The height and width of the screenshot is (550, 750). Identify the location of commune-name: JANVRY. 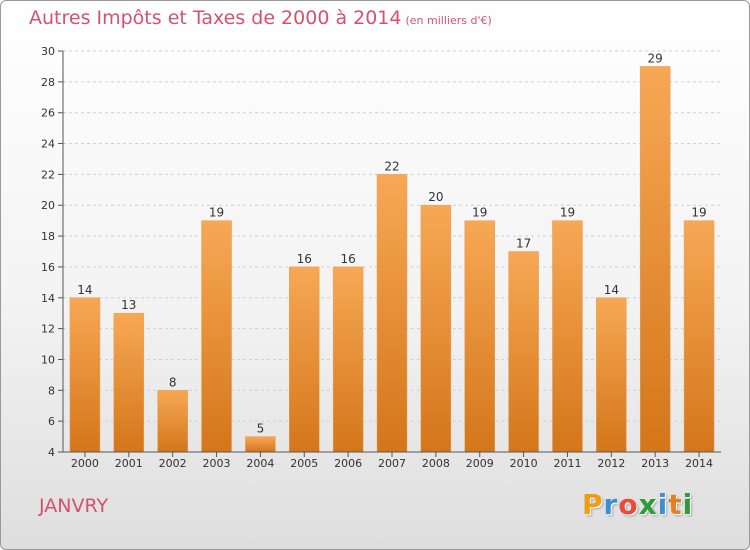
(74, 506).